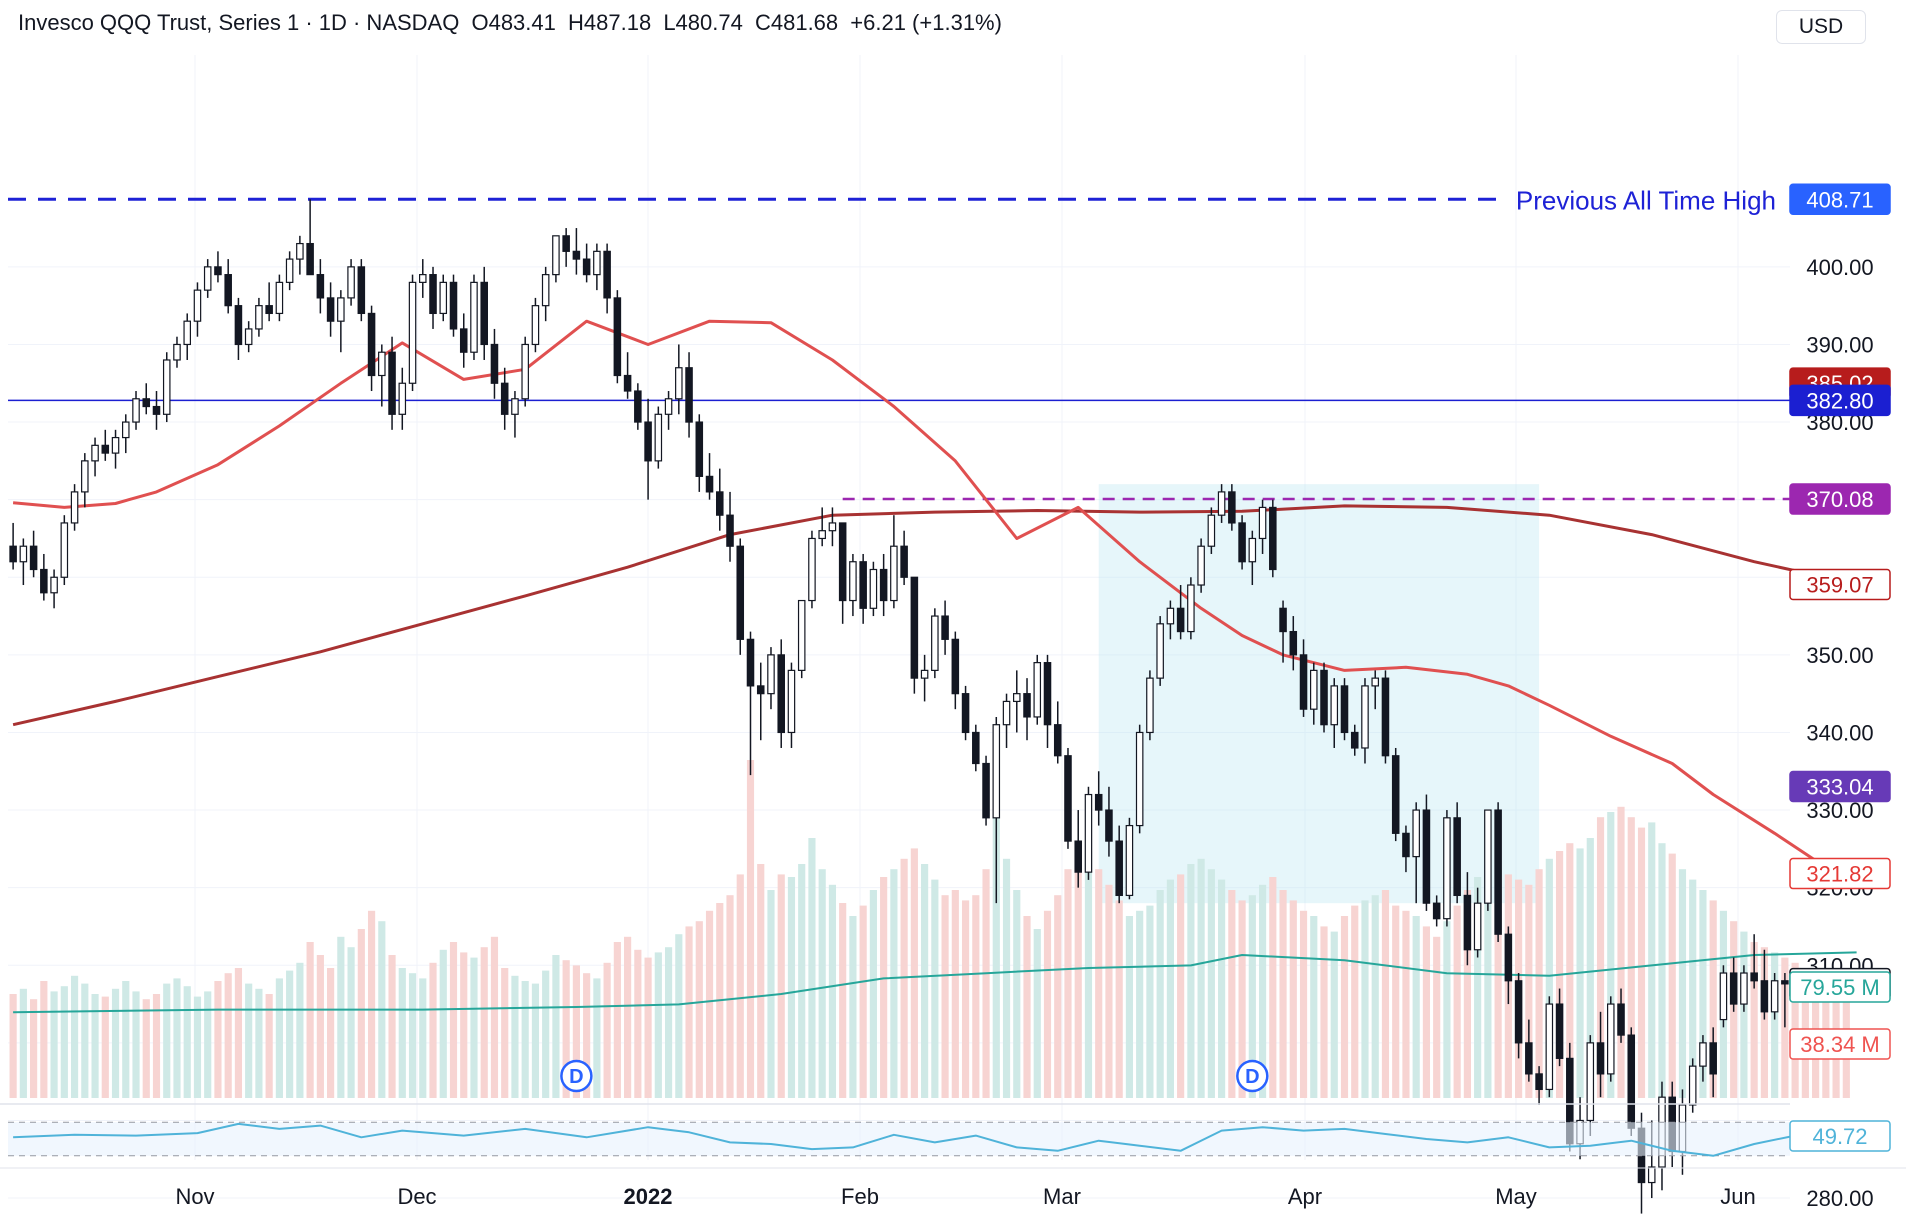 The width and height of the screenshot is (1906, 1228). I want to click on y-tick-label: 400.00, so click(1839, 267).